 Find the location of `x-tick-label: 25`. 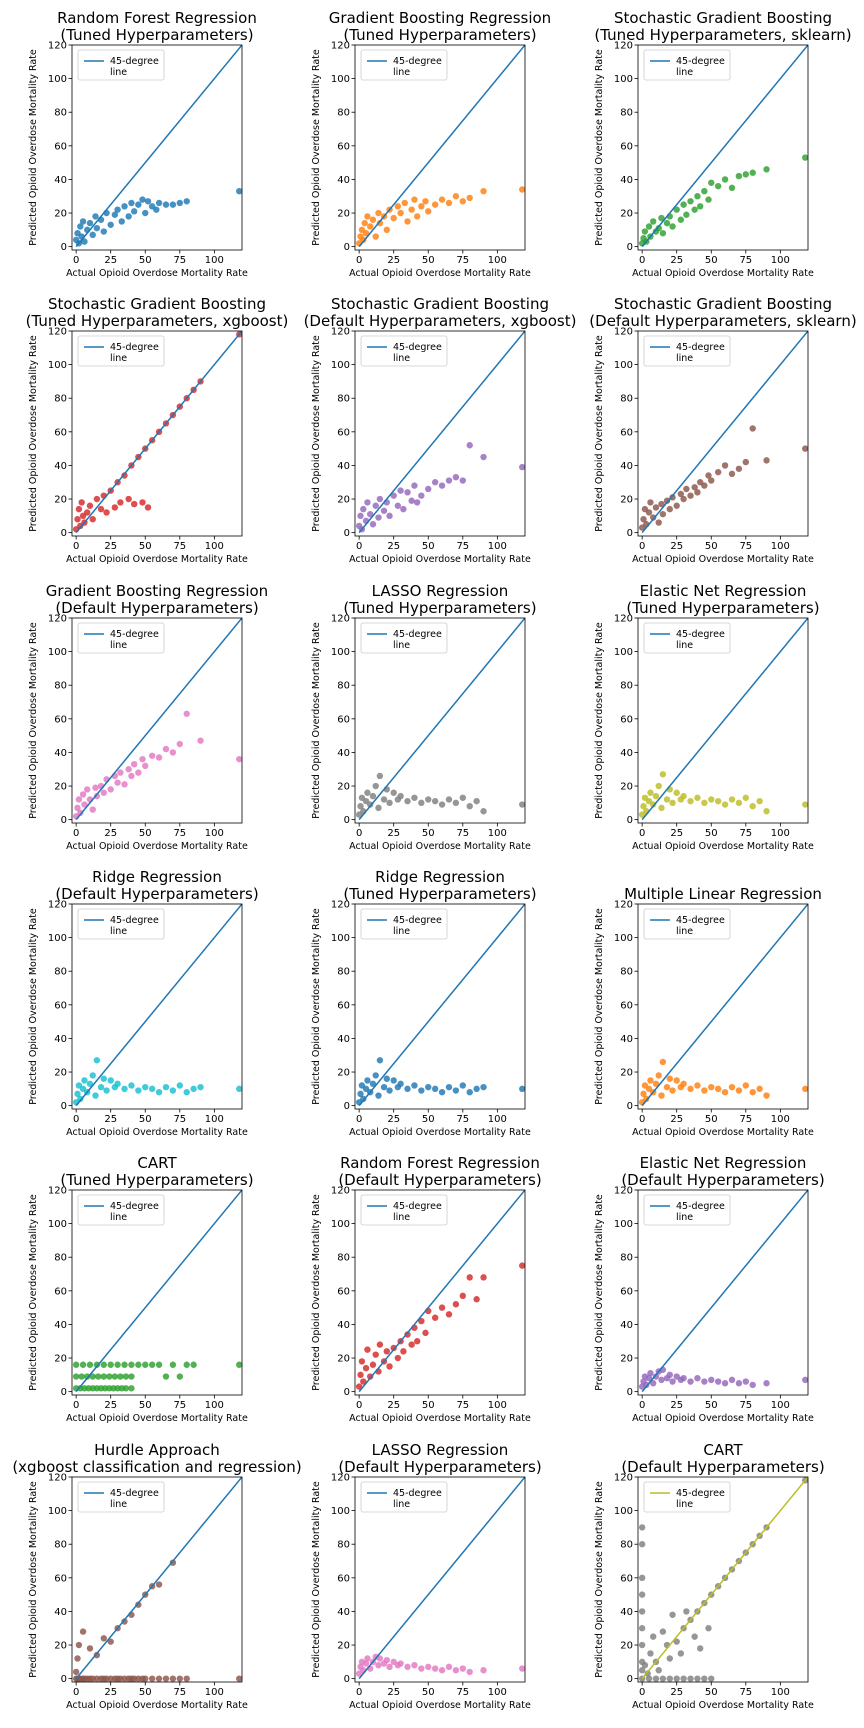

x-tick-label: 25 is located at coordinates (393, 833).